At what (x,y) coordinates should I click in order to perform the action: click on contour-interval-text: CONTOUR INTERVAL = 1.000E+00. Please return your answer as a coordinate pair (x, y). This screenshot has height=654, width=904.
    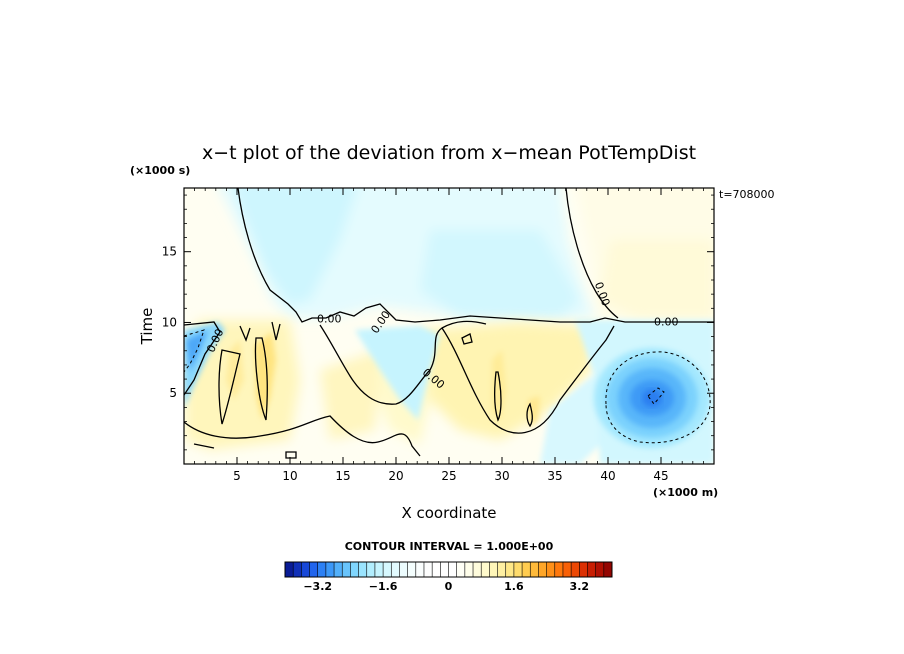
    Looking at the image, I should click on (449, 546).